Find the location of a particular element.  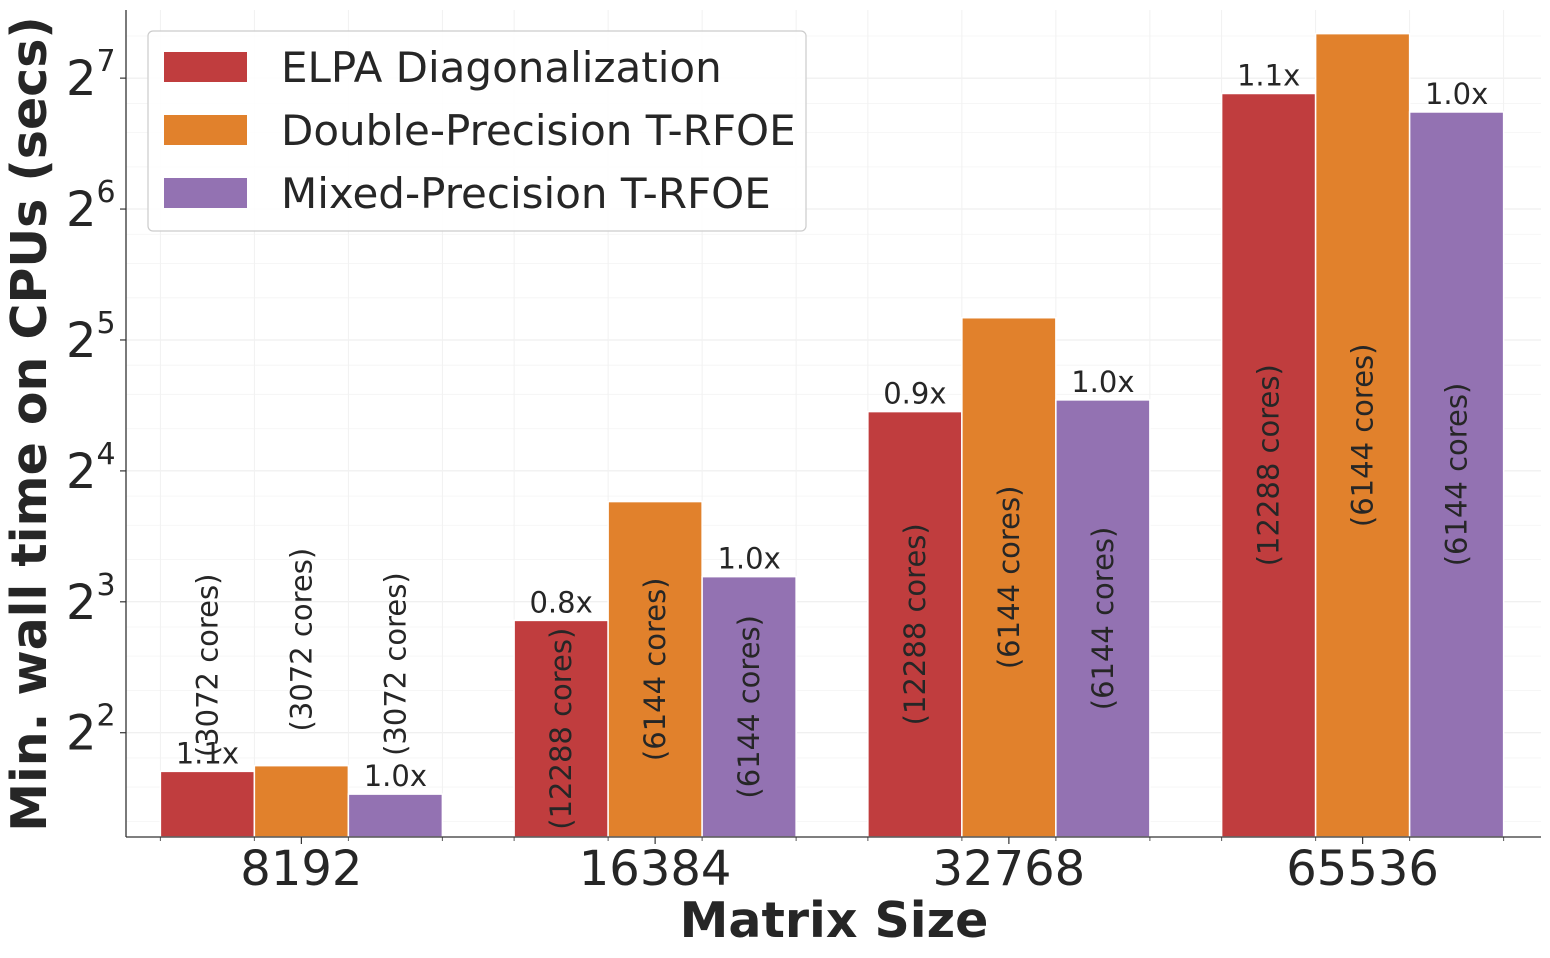

x-tick-label: 8192 is located at coordinates (301, 869).